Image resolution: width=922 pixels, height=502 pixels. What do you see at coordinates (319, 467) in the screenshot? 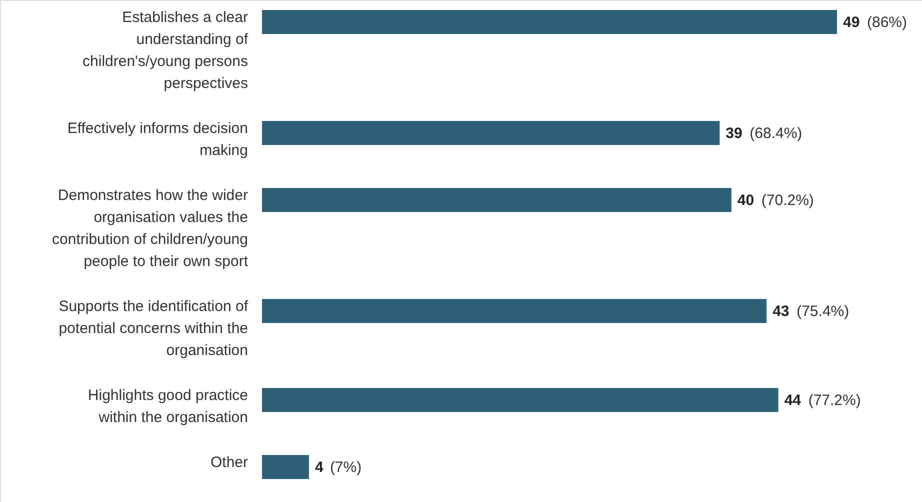
I see `data-label: 4` at bounding box center [319, 467].